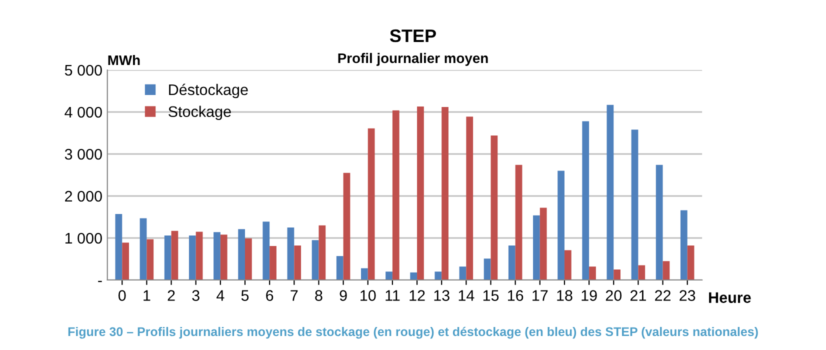 This screenshot has width=826, height=350. What do you see at coordinates (491, 295) in the screenshot?
I see `x-tick-label: 15` at bounding box center [491, 295].